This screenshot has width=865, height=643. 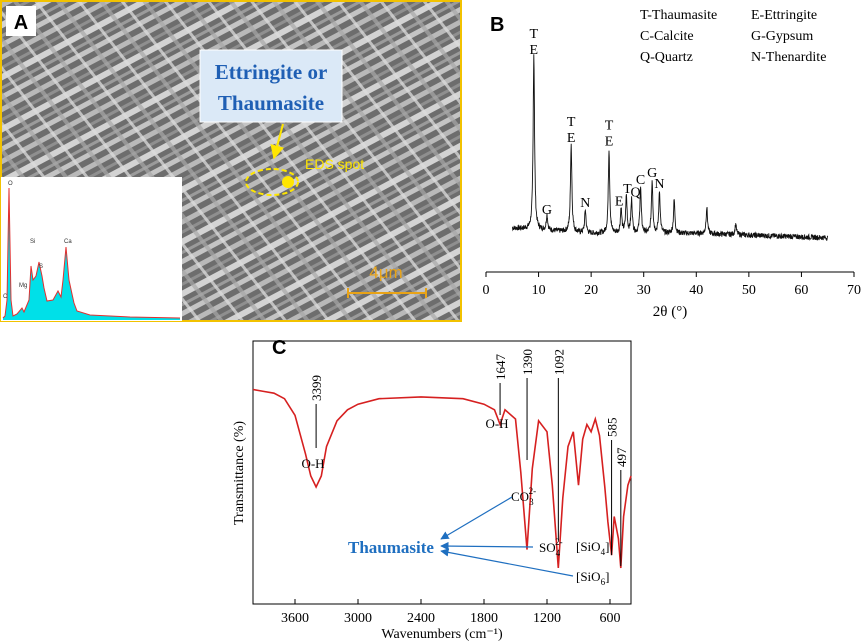 What do you see at coordinates (507, 562) in the screenshot?
I see `arrow-sio6-to-thaumasite` at bounding box center [507, 562].